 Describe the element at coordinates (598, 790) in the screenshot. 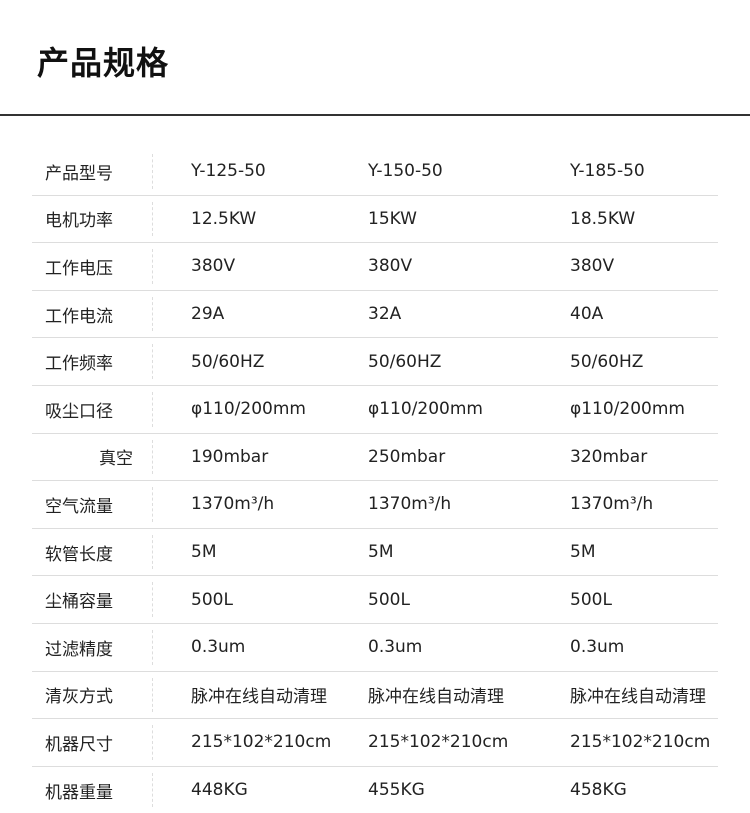

I see `spec-value: 458KG` at that location.